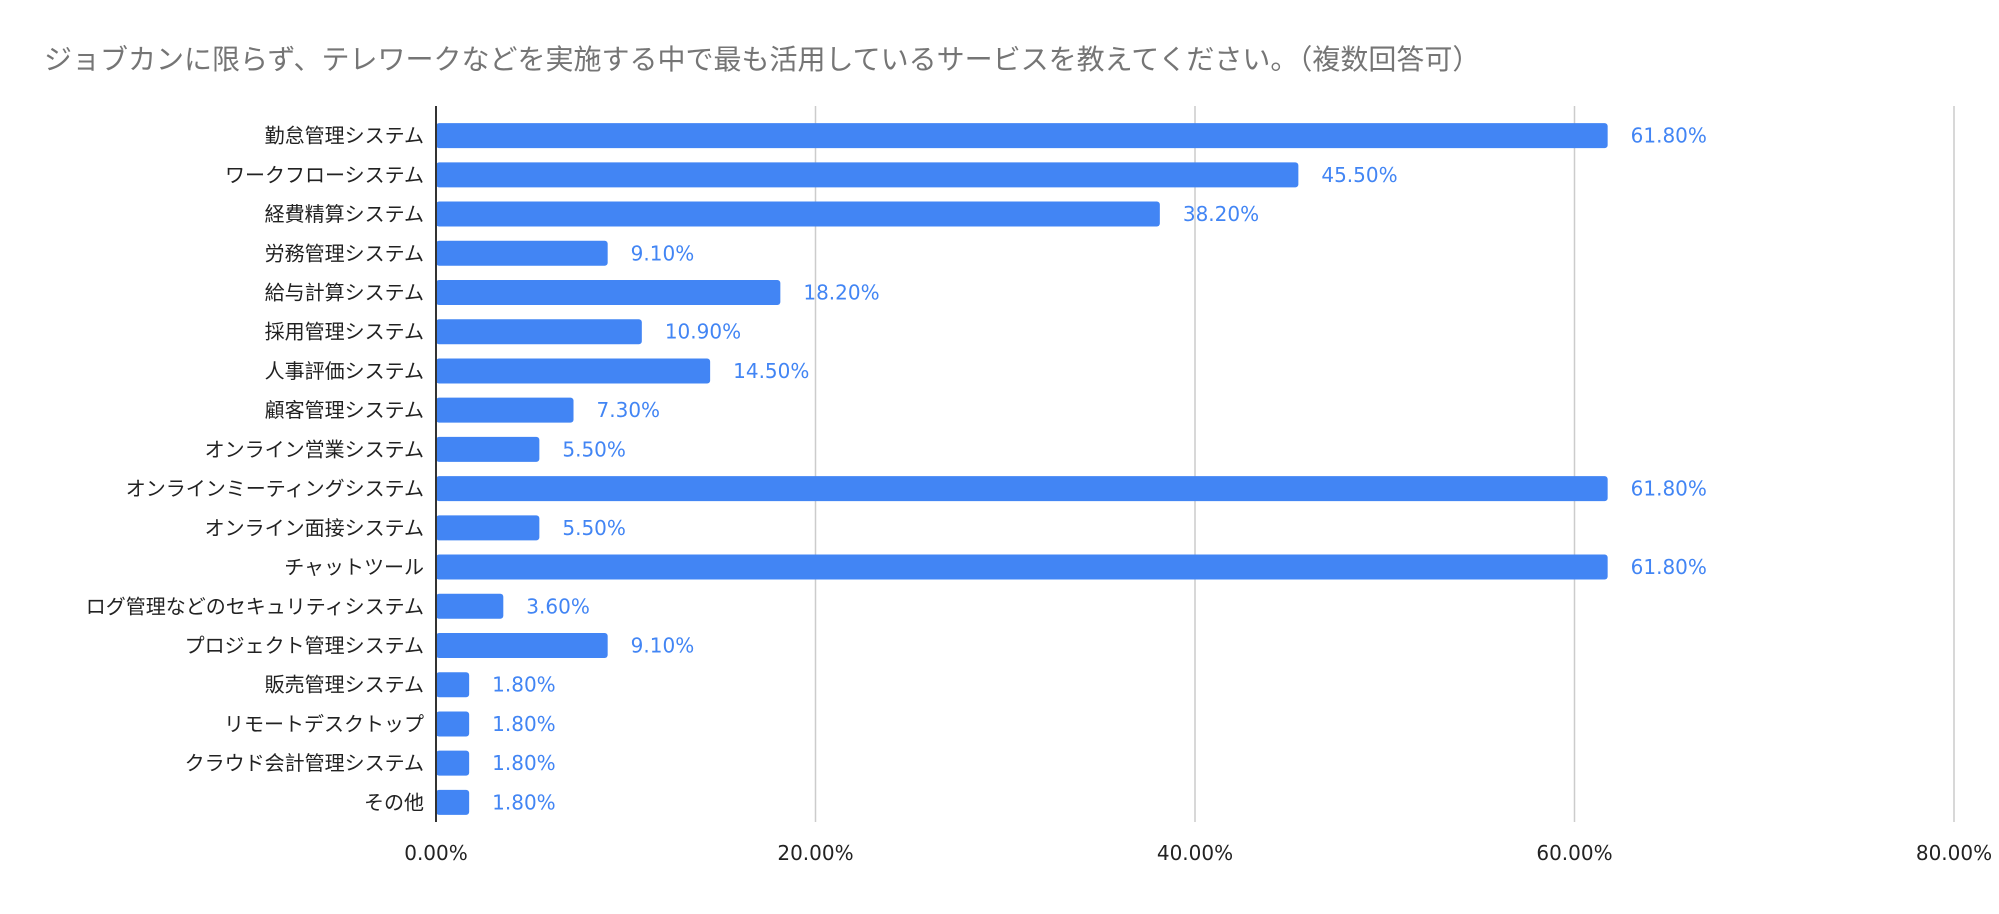  What do you see at coordinates (344, 371) in the screenshot?
I see `category-label: 人事評価システム` at bounding box center [344, 371].